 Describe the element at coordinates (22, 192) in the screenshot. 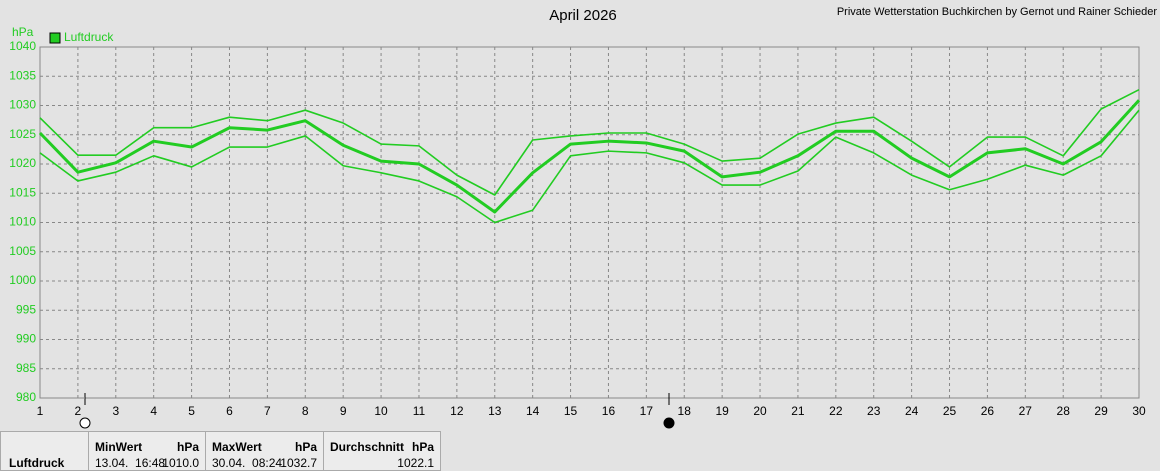

I see `y-tick-label: 1015` at that location.